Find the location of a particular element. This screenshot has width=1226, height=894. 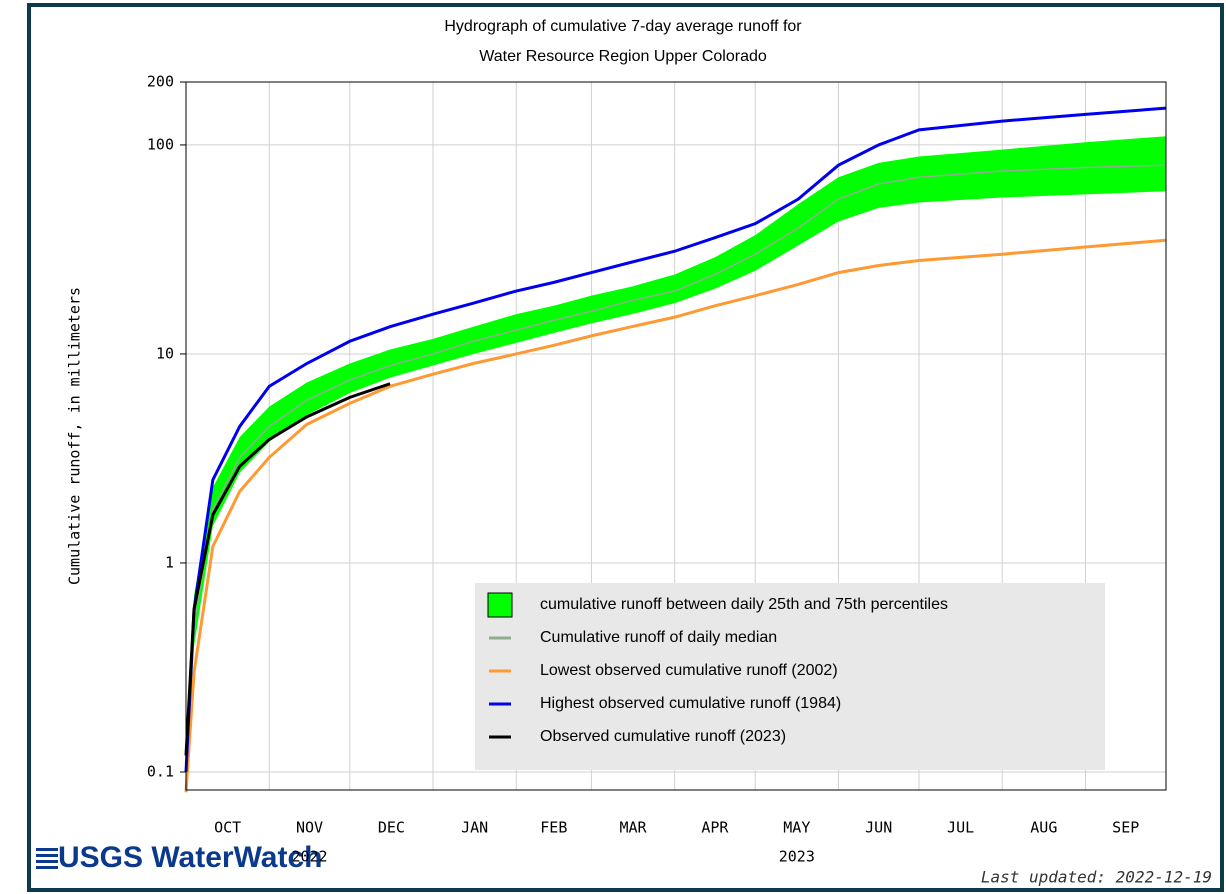

legend-label: Observed cumulative runoff (2023) is located at coordinates (663, 736).